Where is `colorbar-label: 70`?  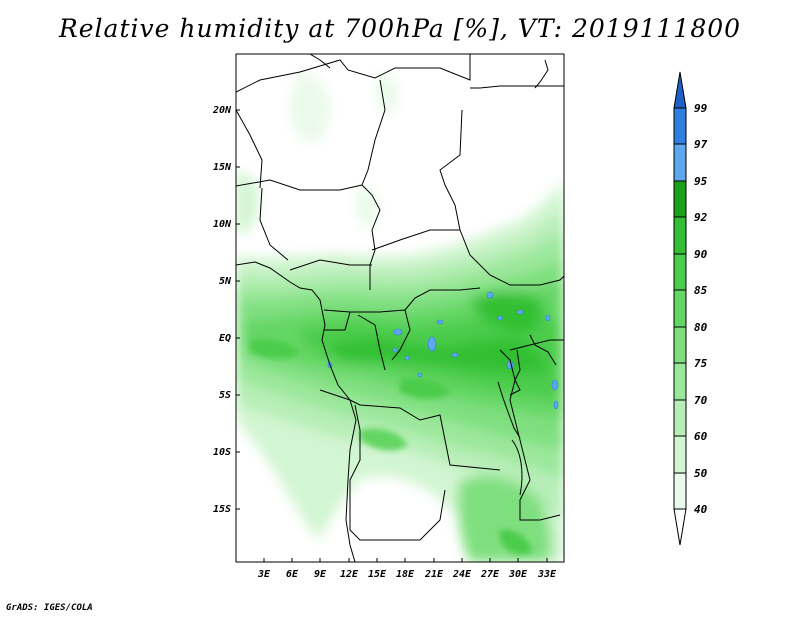
colorbar-label: 70 is located at coordinates (701, 400).